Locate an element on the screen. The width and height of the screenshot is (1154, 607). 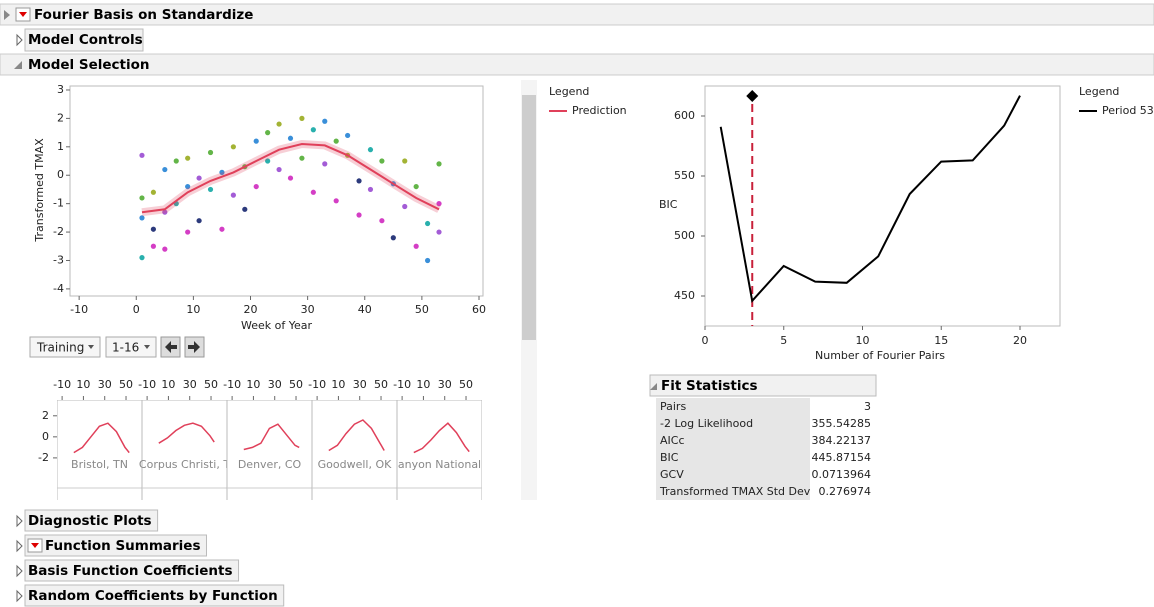
section-title: Model Controls is located at coordinates (85, 40).